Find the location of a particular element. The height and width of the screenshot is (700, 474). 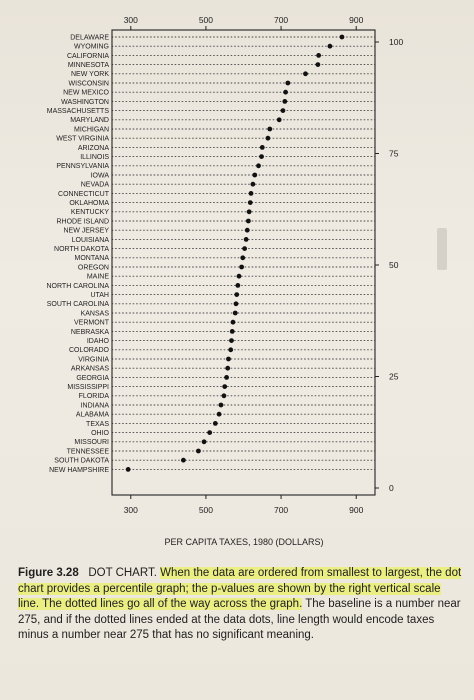

top-tick-label: 500 is located at coordinates (206, 20).